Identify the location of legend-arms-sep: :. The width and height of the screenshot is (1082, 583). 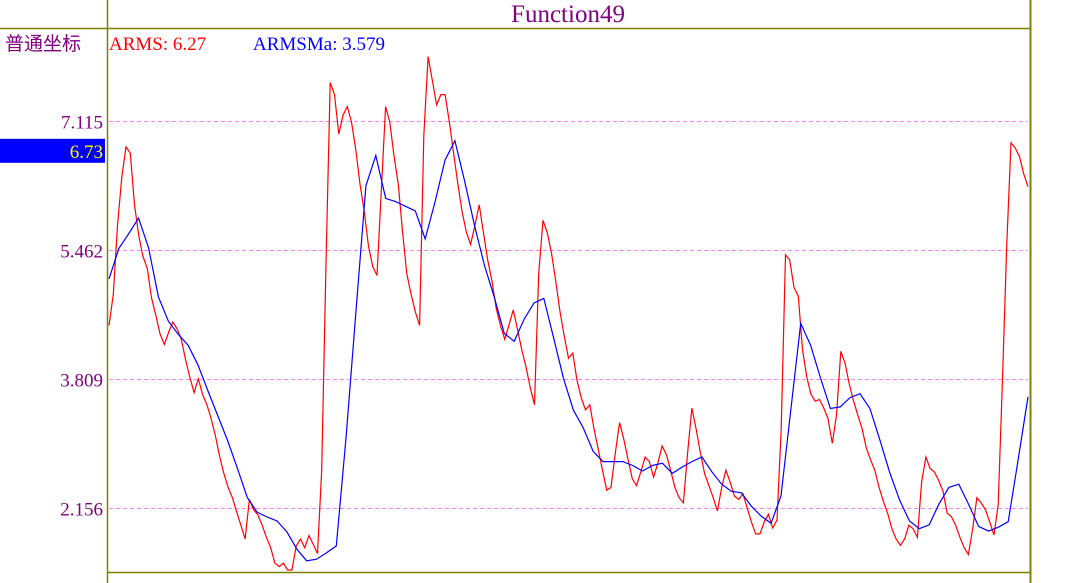
(168, 44).